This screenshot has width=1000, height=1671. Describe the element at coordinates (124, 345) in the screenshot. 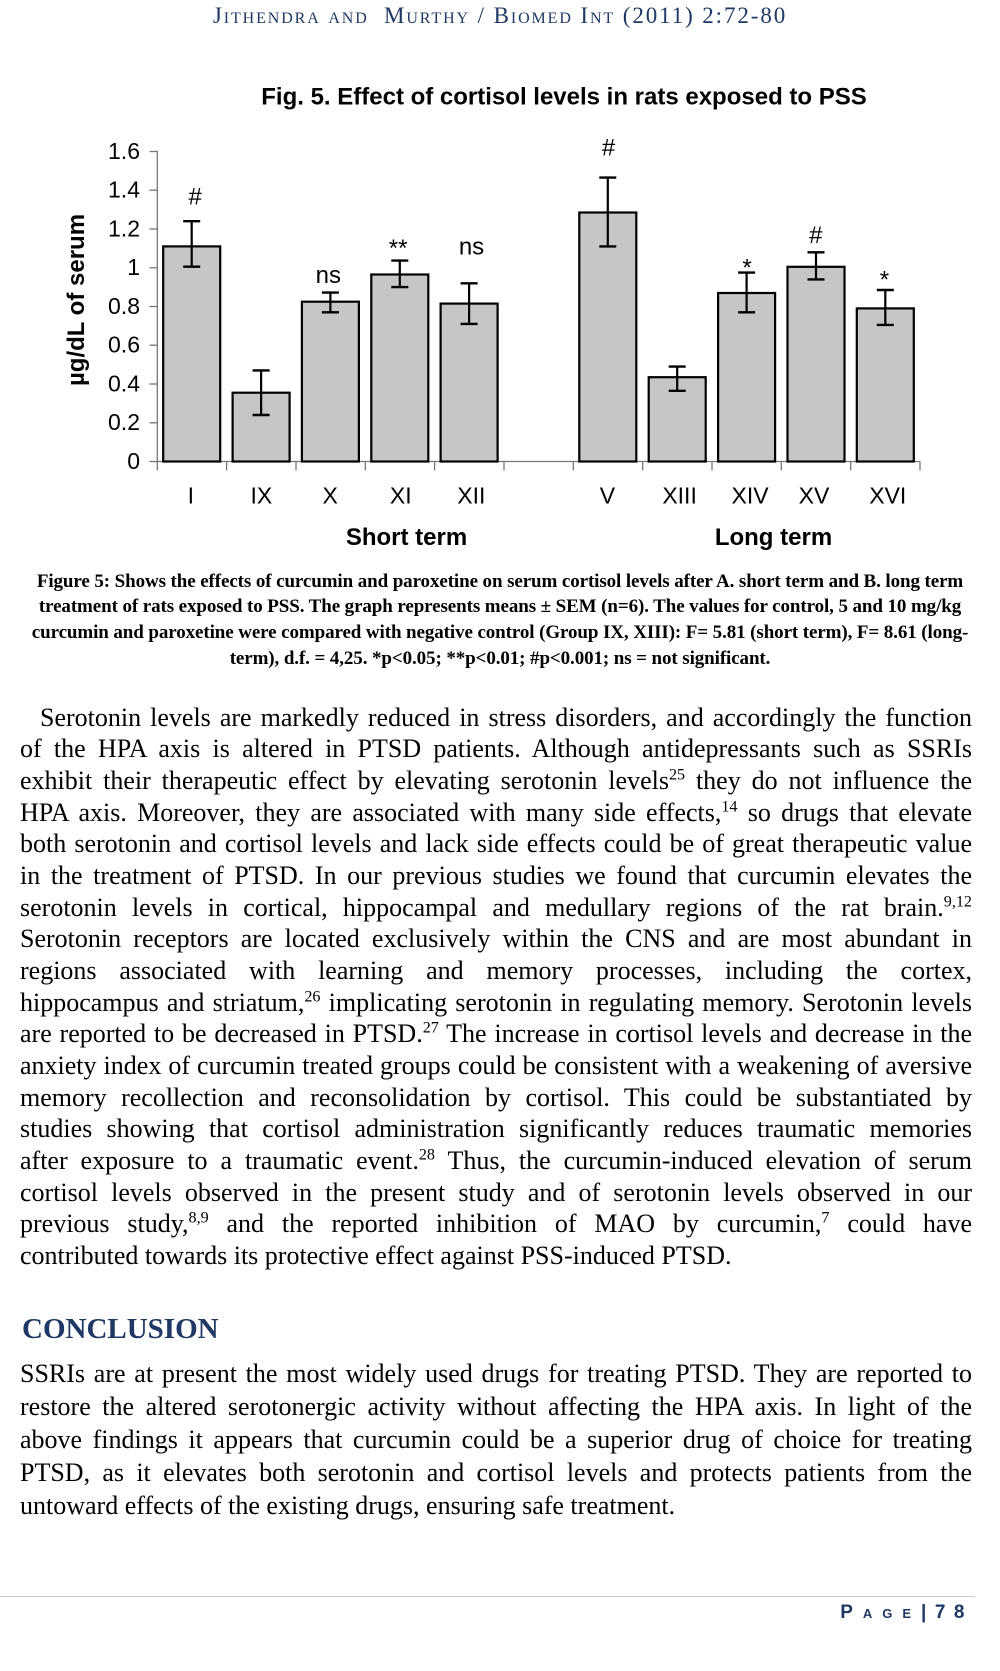

I see `svg-text: 0.6` at that location.